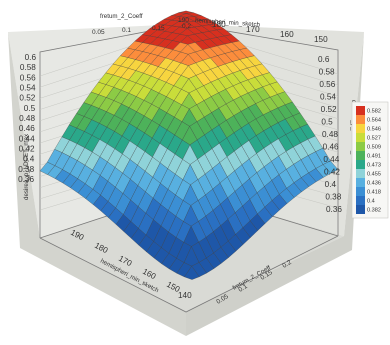 The height and width of the screenshot is (345, 390). What do you see at coordinates (329, 109) in the screenshot?
I see `z-tick-right: 0.52` at bounding box center [329, 109].